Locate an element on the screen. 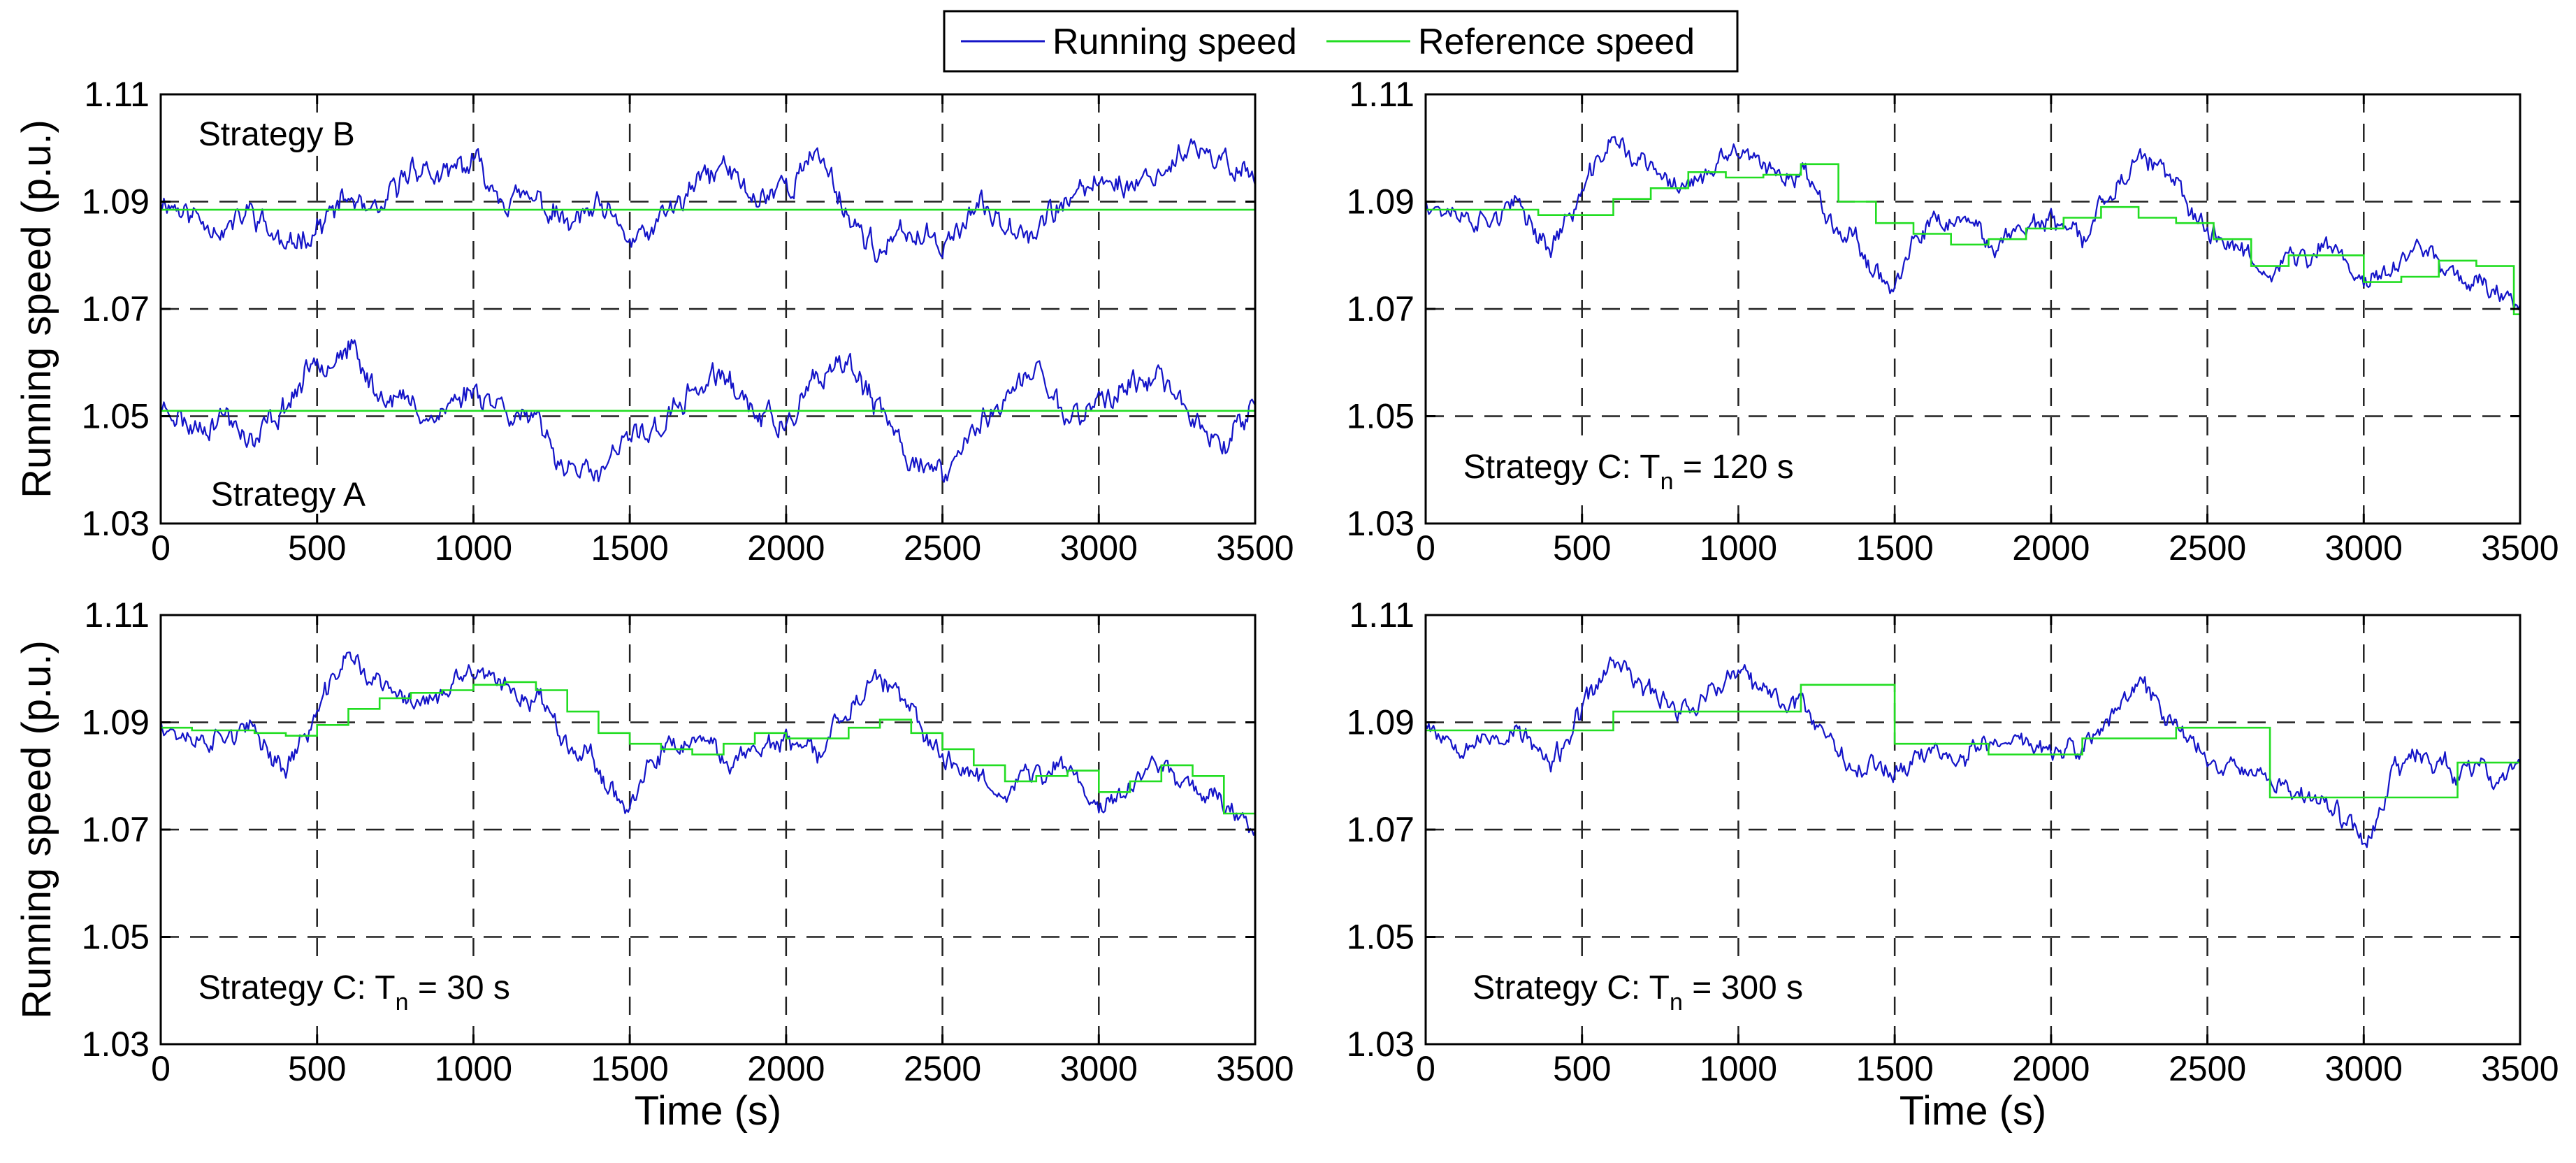 The image size is (2576, 1163). annotation: Strategy C: Tn = 300 s is located at coordinates (1638, 992).